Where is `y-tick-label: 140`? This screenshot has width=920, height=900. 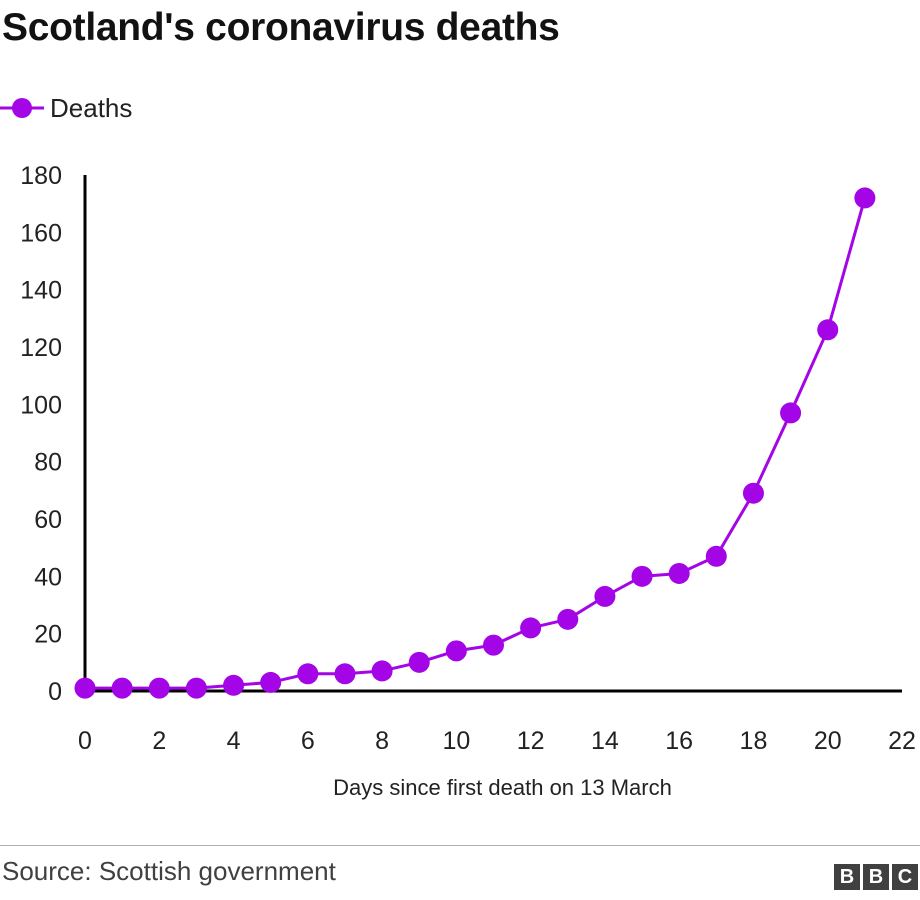
y-tick-label: 140 is located at coordinates (41, 291).